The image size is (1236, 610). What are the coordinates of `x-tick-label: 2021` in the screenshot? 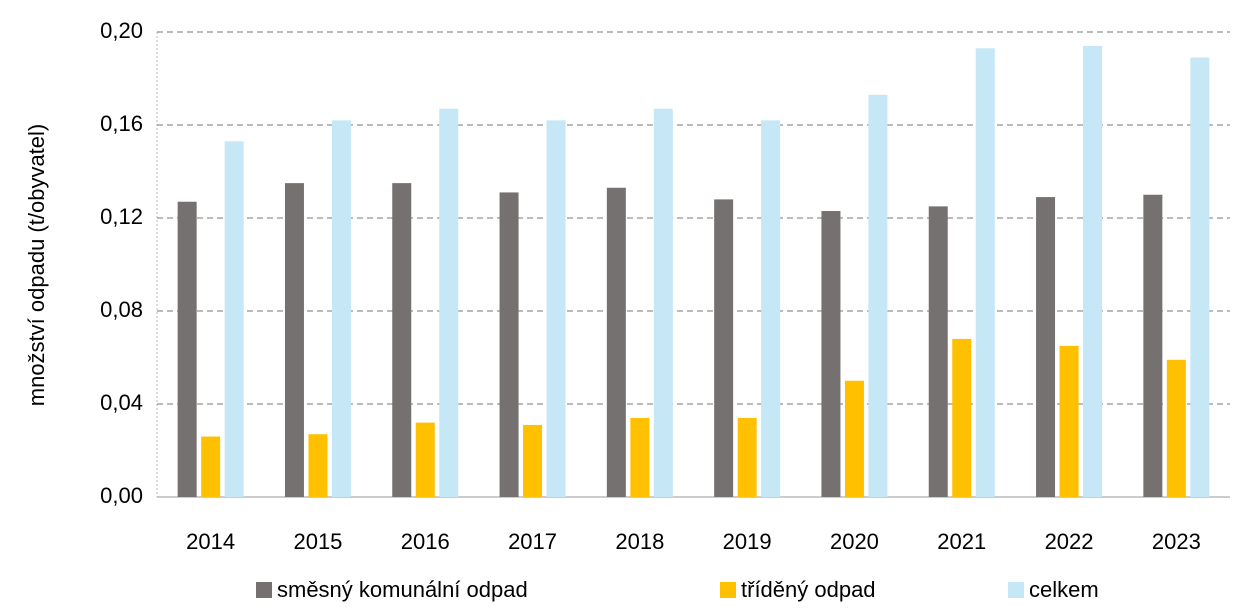 It's located at (961, 541).